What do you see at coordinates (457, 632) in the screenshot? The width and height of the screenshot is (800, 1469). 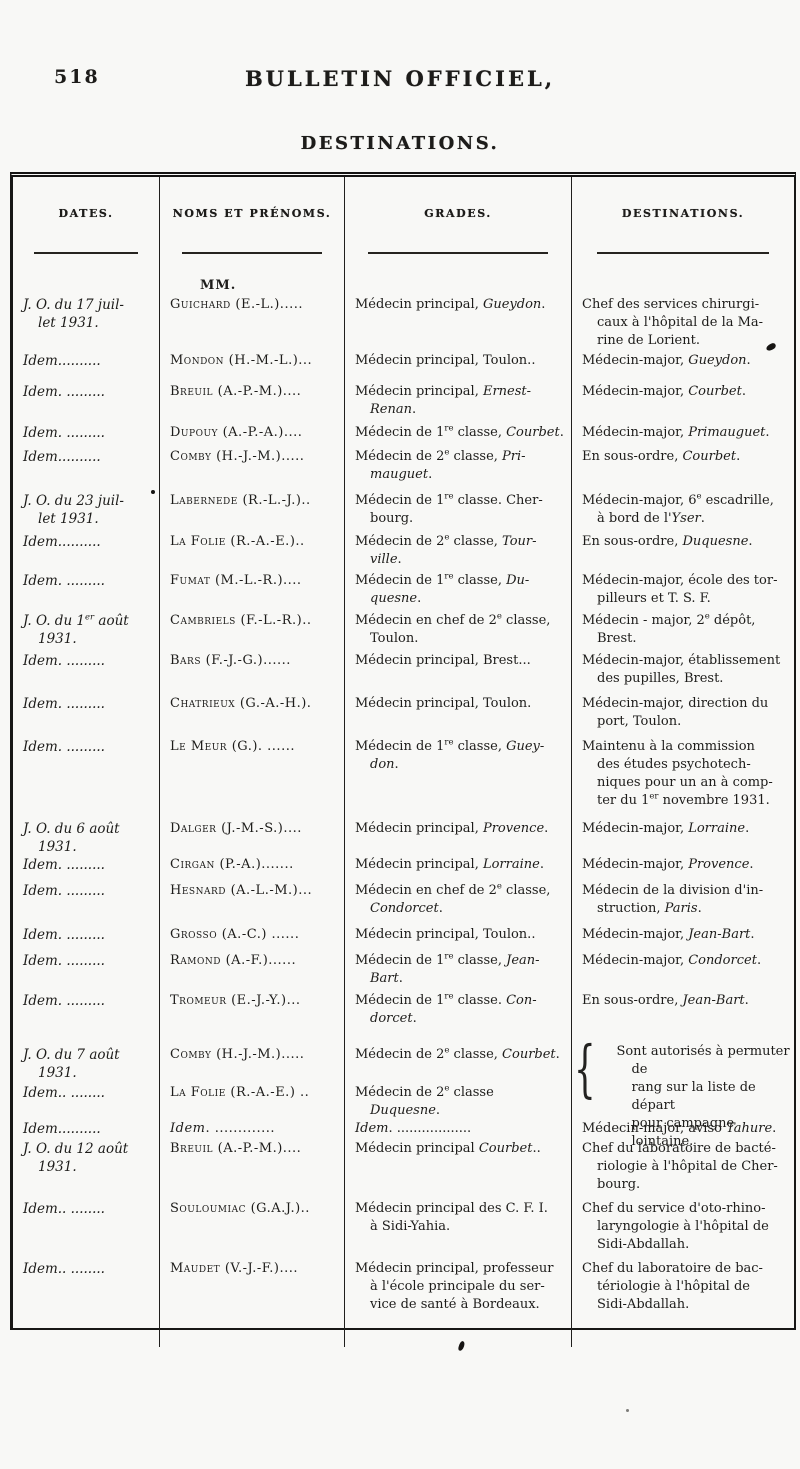 I see `grade-cell: Médecin en chef de 2e classe, Toulon.` at bounding box center [457, 632].